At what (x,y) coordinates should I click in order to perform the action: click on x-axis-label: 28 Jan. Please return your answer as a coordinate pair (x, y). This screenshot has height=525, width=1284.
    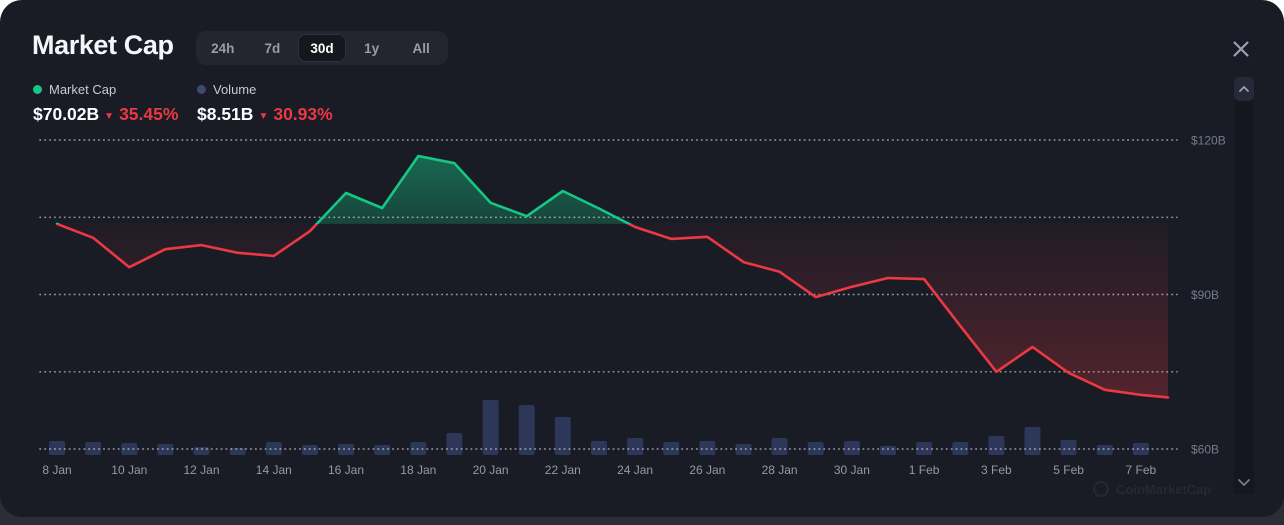
    Looking at the image, I should click on (780, 470).